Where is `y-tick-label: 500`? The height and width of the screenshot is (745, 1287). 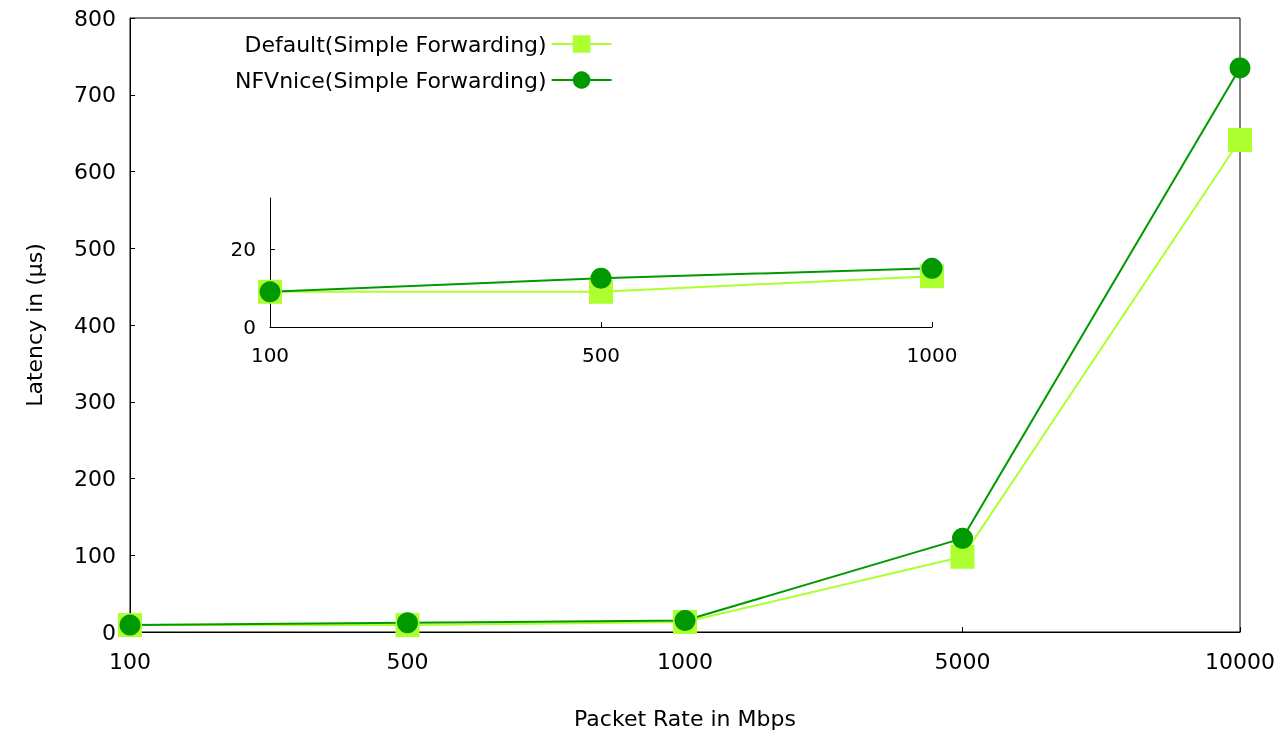 y-tick-label: 500 is located at coordinates (95, 248).